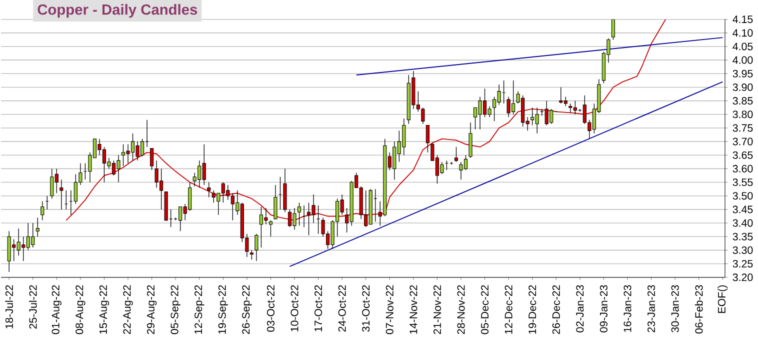 The width and height of the screenshot is (758, 343). I want to click on y-tick-label: 3.30, so click(742, 250).